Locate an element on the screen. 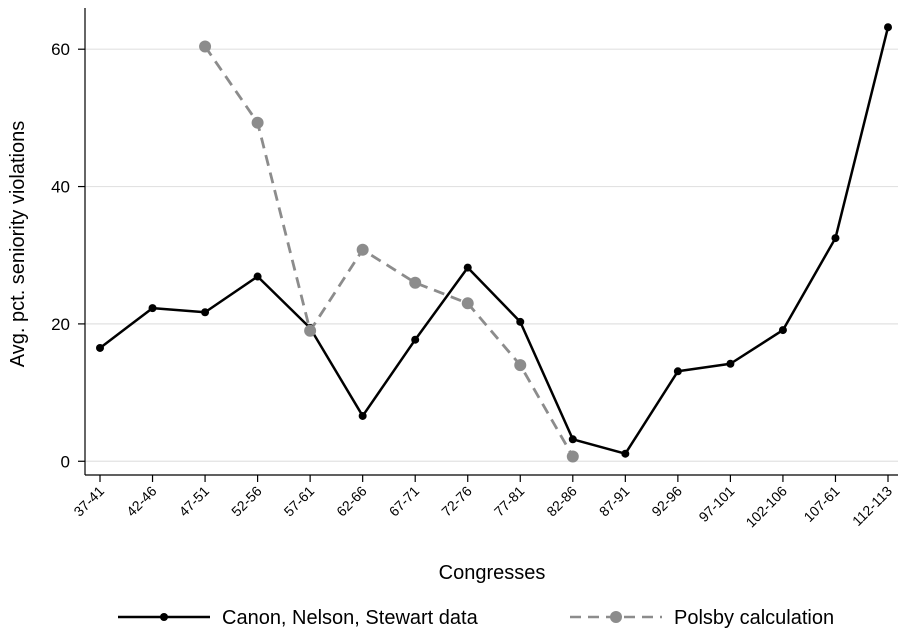 This screenshot has width=898, height=640. legend-item-series-2: Polsby calculation is located at coordinates (702, 618).